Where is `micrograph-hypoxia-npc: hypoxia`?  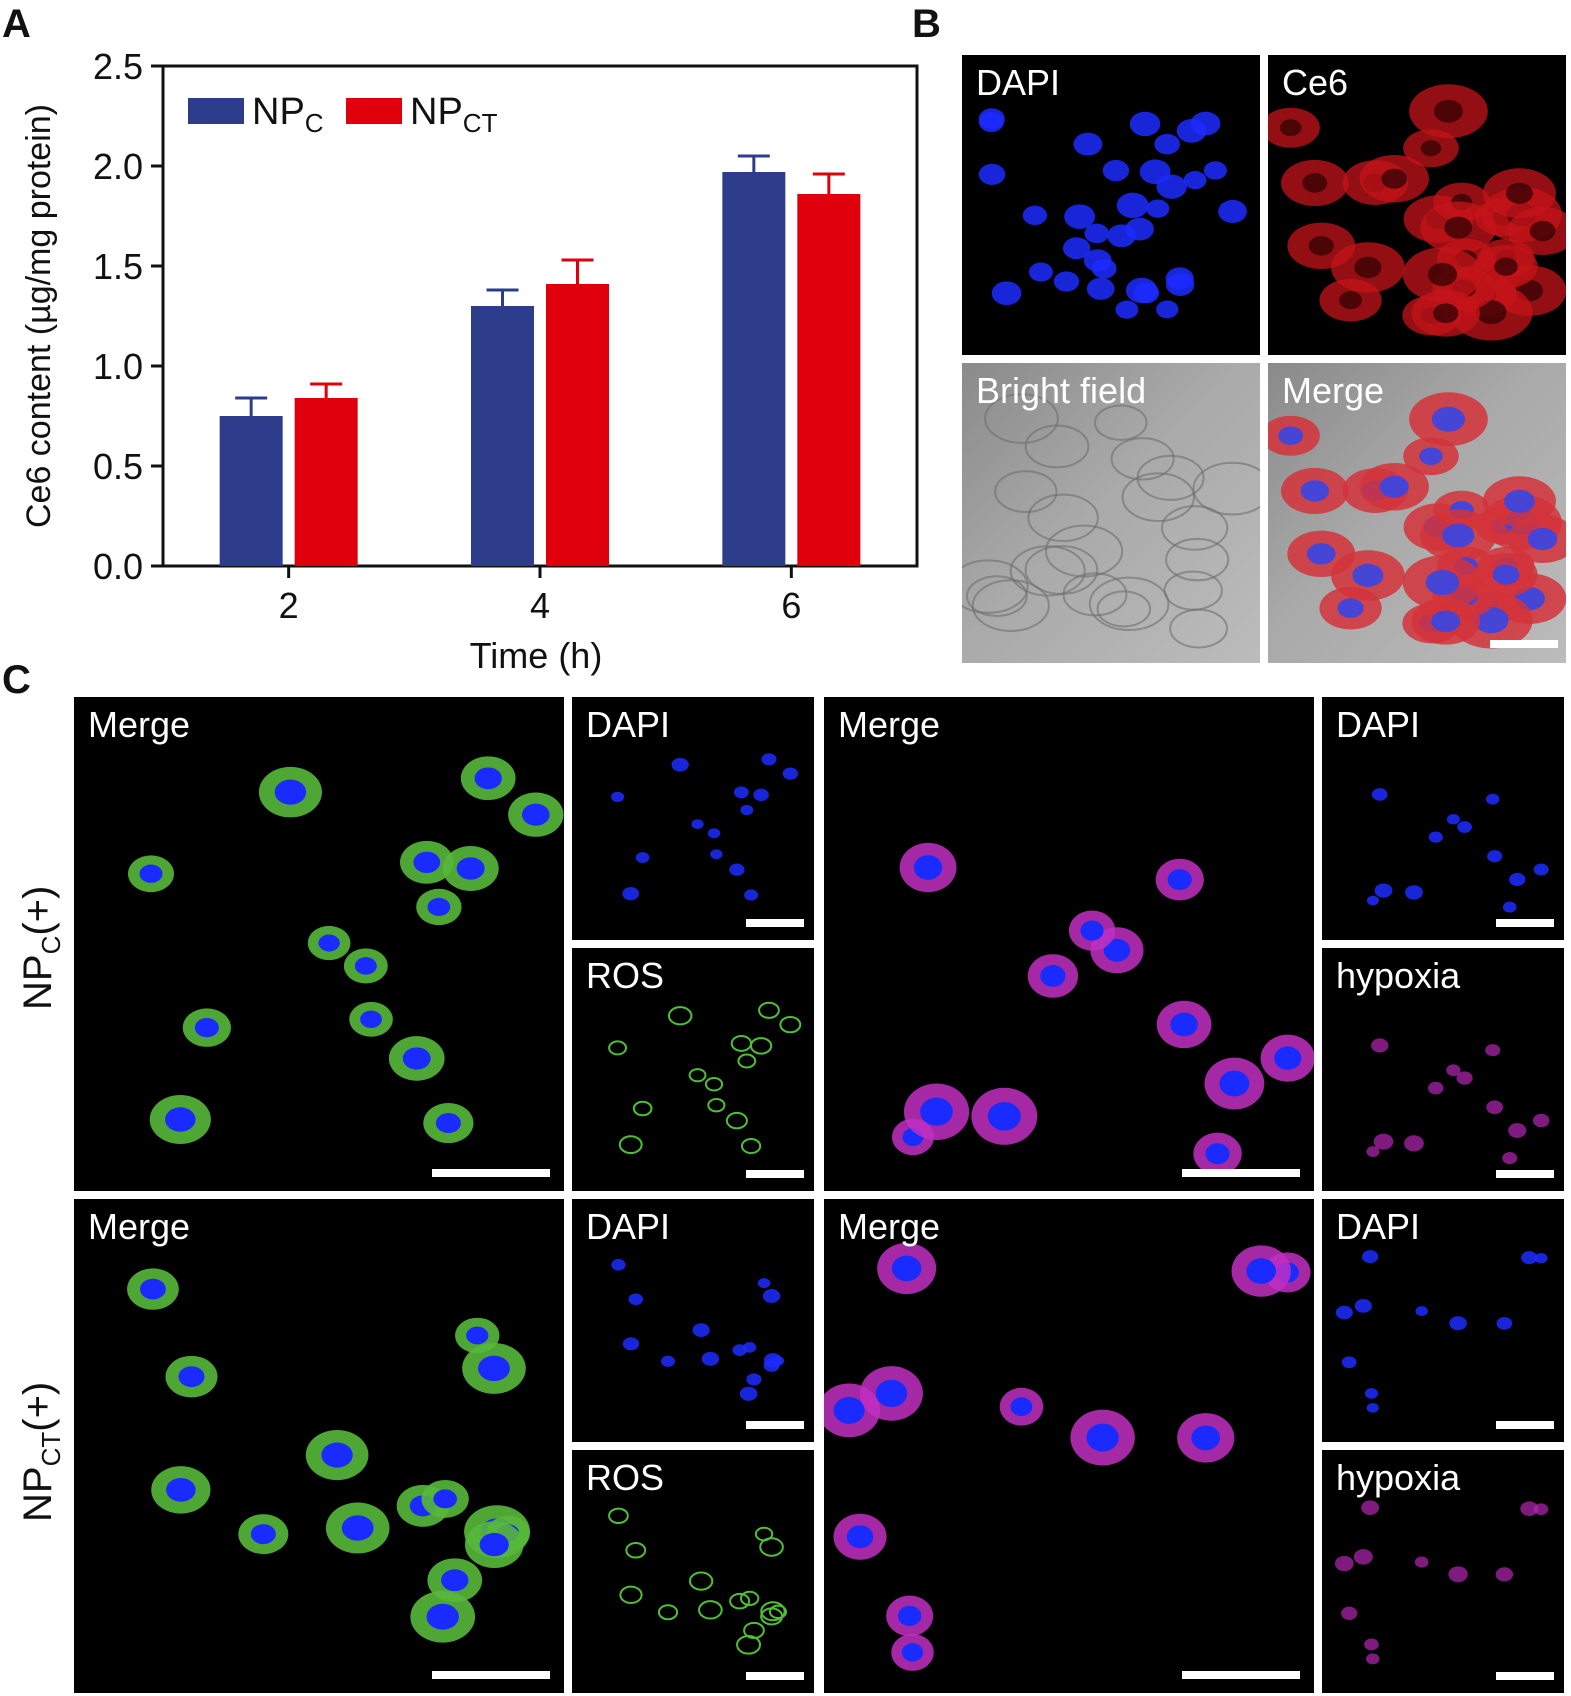 micrograph-hypoxia-npc: hypoxia is located at coordinates (1443, 1069).